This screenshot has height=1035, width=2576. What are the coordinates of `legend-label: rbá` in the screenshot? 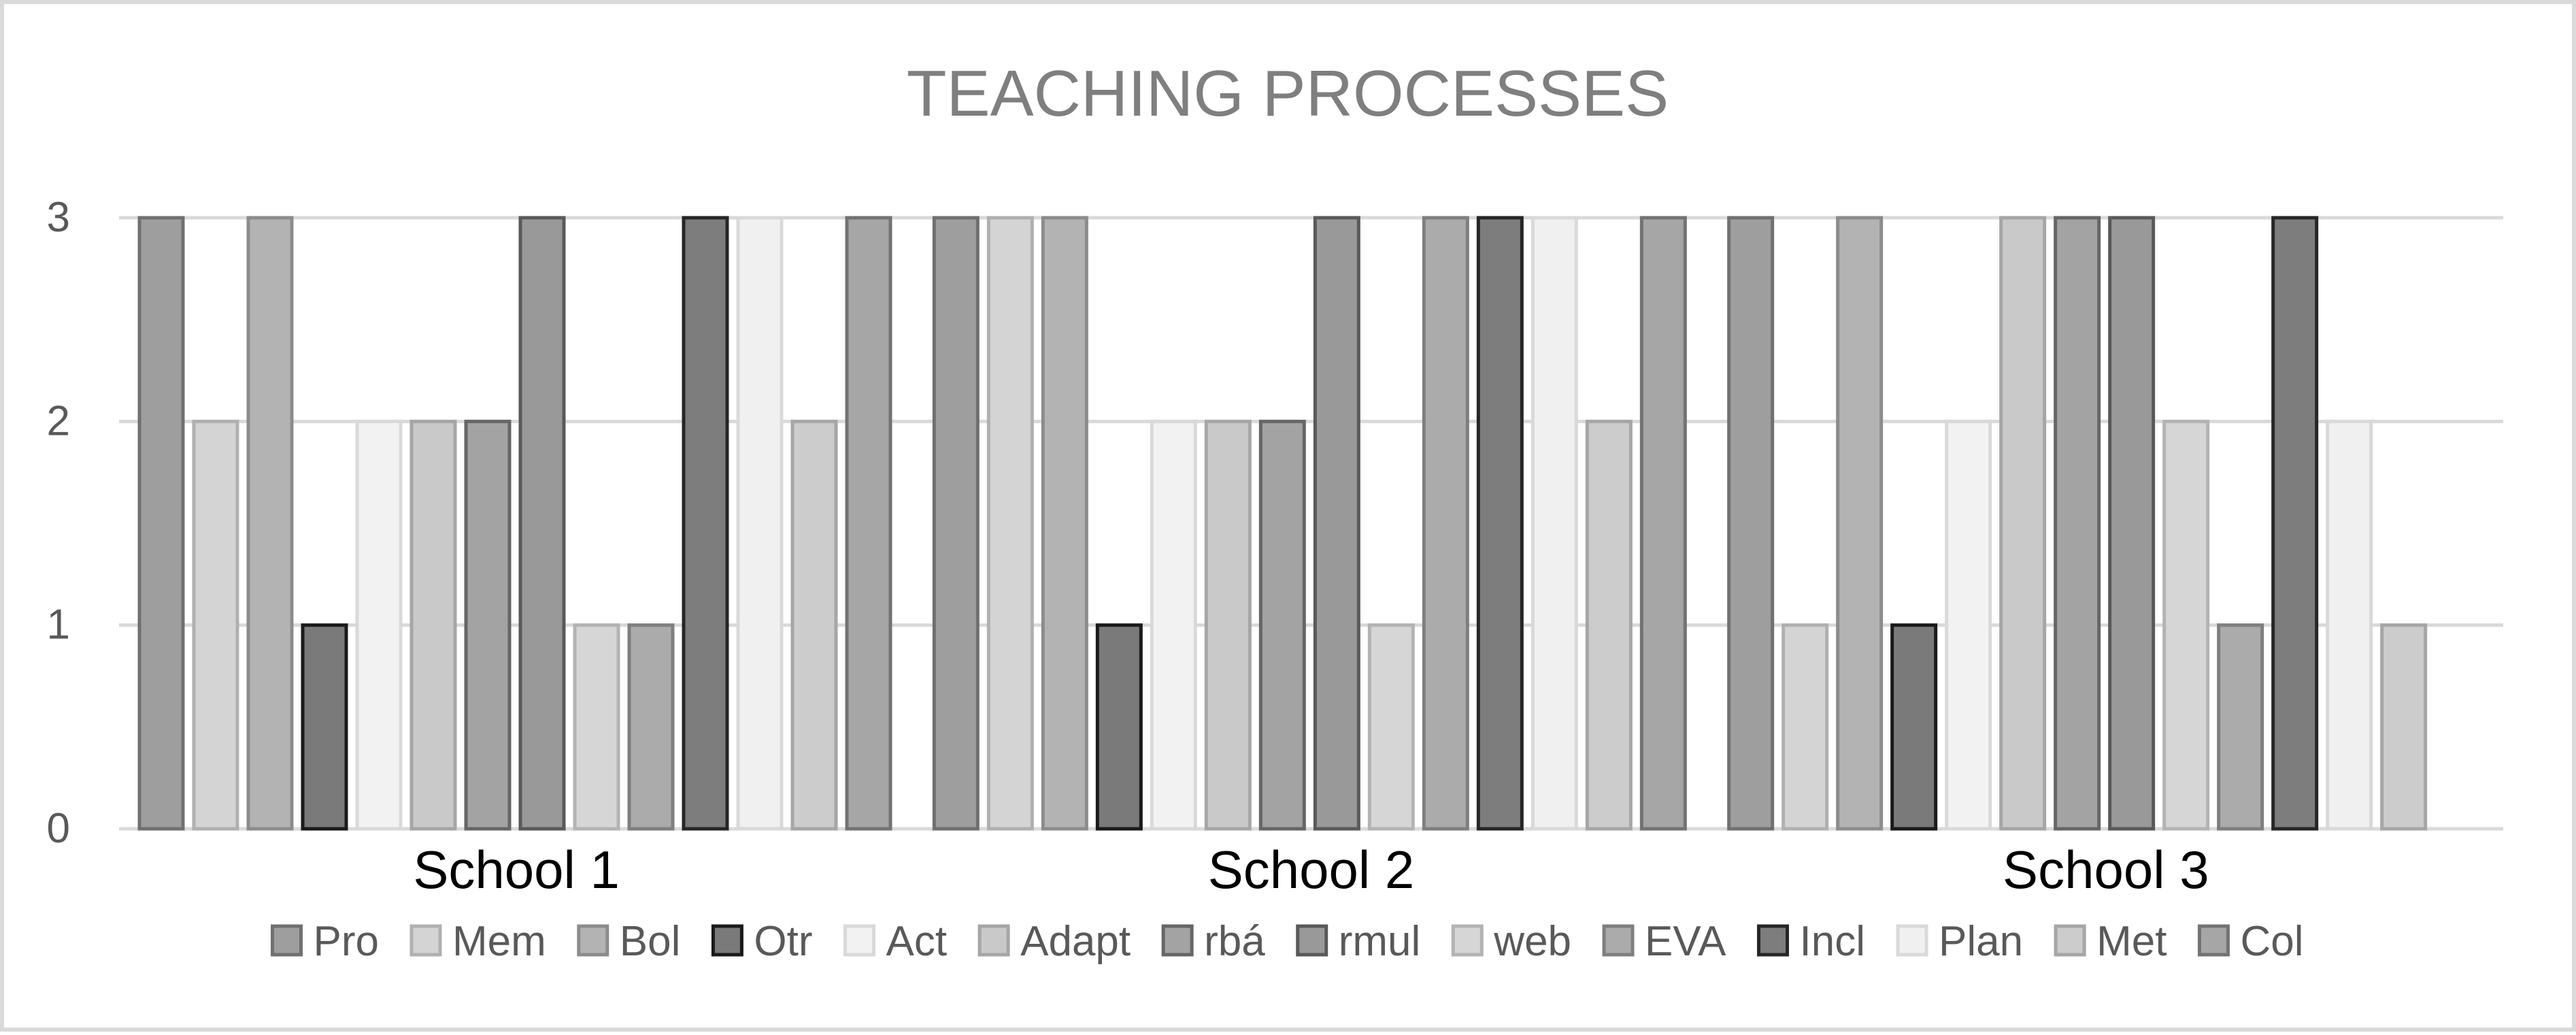 It's located at (1234, 942).